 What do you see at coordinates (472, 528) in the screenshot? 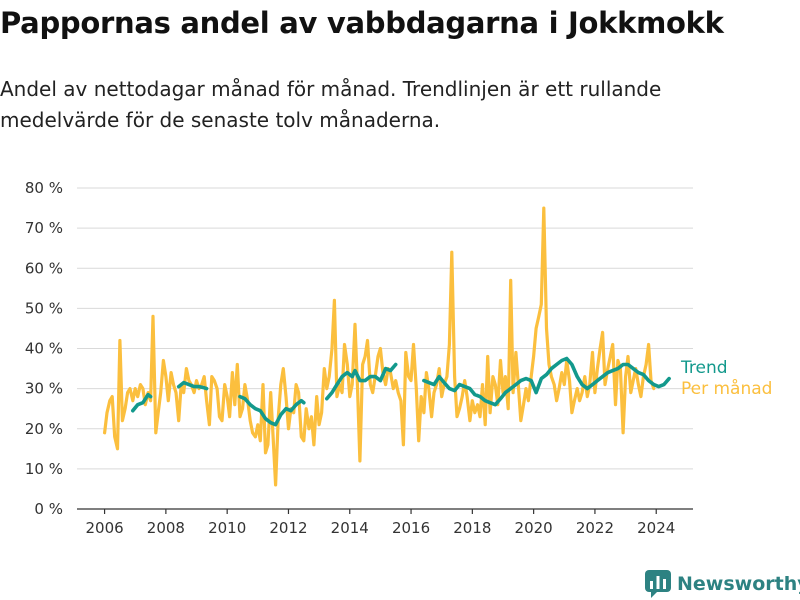
I see `x-tick-label: 2018` at bounding box center [472, 528].